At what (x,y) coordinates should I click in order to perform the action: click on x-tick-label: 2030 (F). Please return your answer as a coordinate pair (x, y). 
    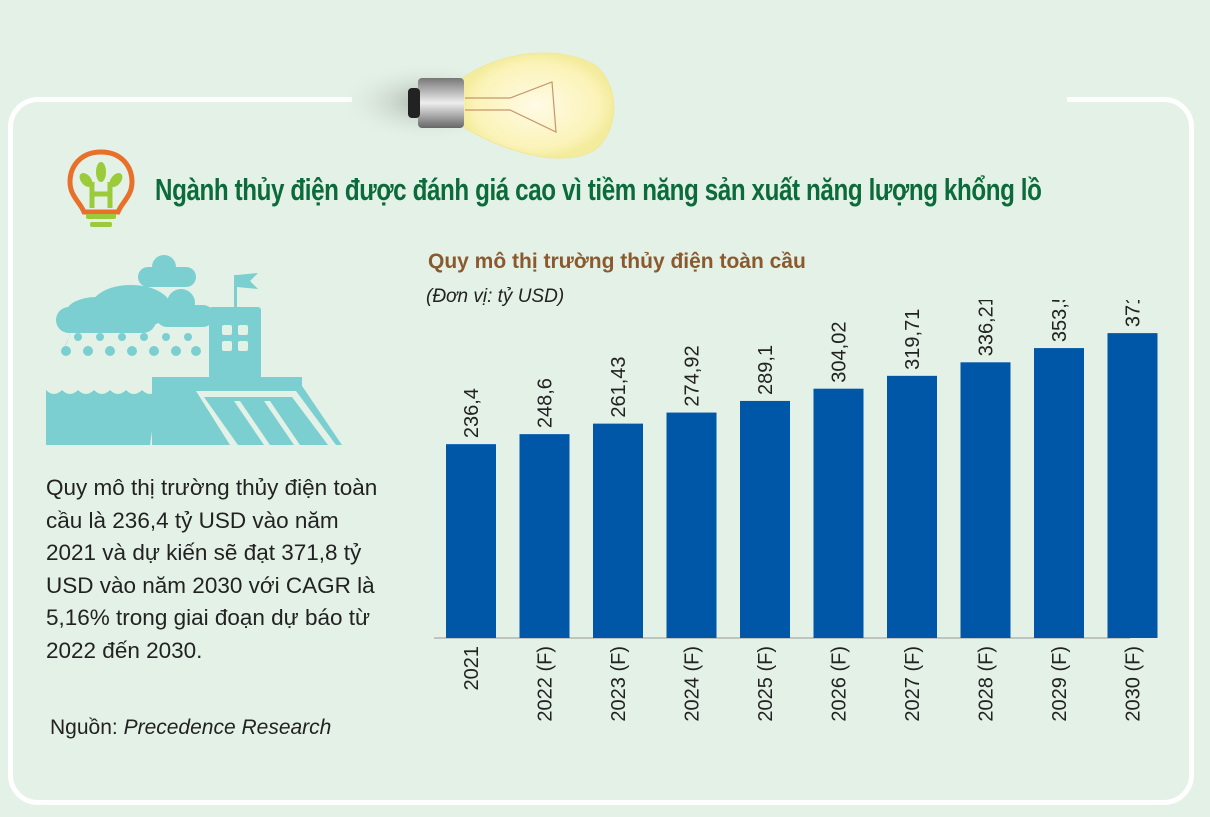
    Looking at the image, I should click on (1134, 684).